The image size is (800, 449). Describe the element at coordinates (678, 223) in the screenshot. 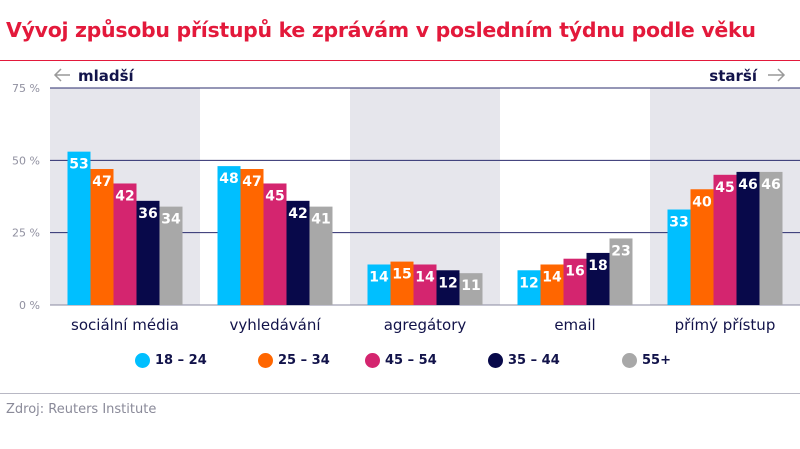

I see `data-label: 33` at that location.